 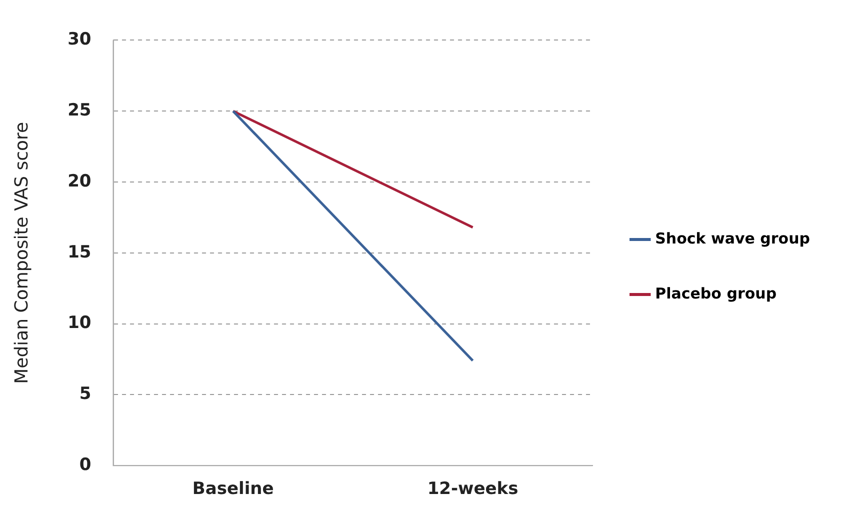 What do you see at coordinates (21, 253) in the screenshot?
I see `y-axis-title: Median Composite VAS score` at bounding box center [21, 253].